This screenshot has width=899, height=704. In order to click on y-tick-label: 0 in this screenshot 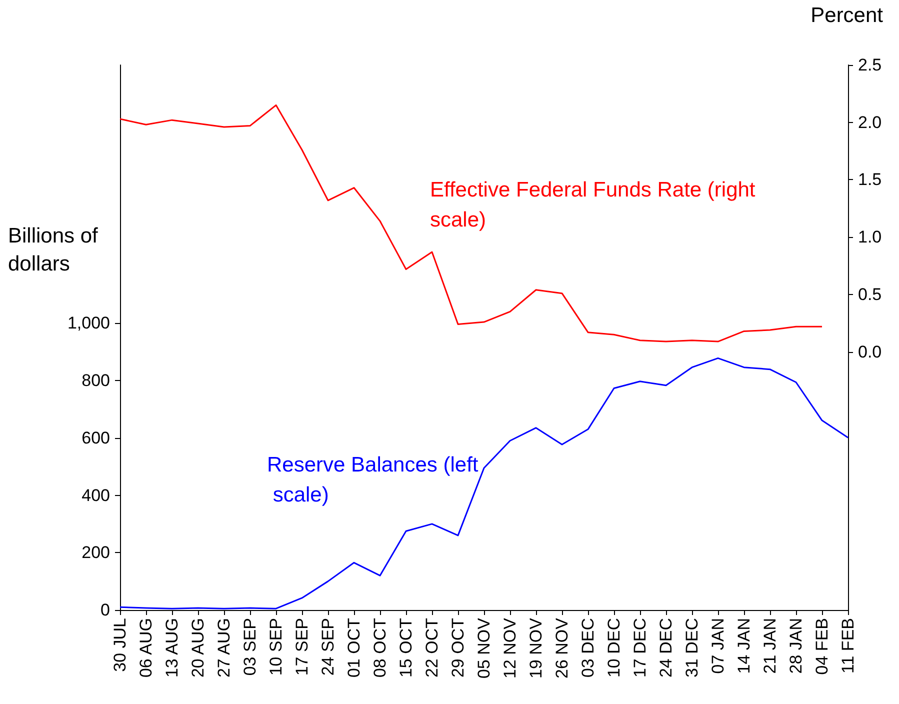, I will do `click(105, 610)`.